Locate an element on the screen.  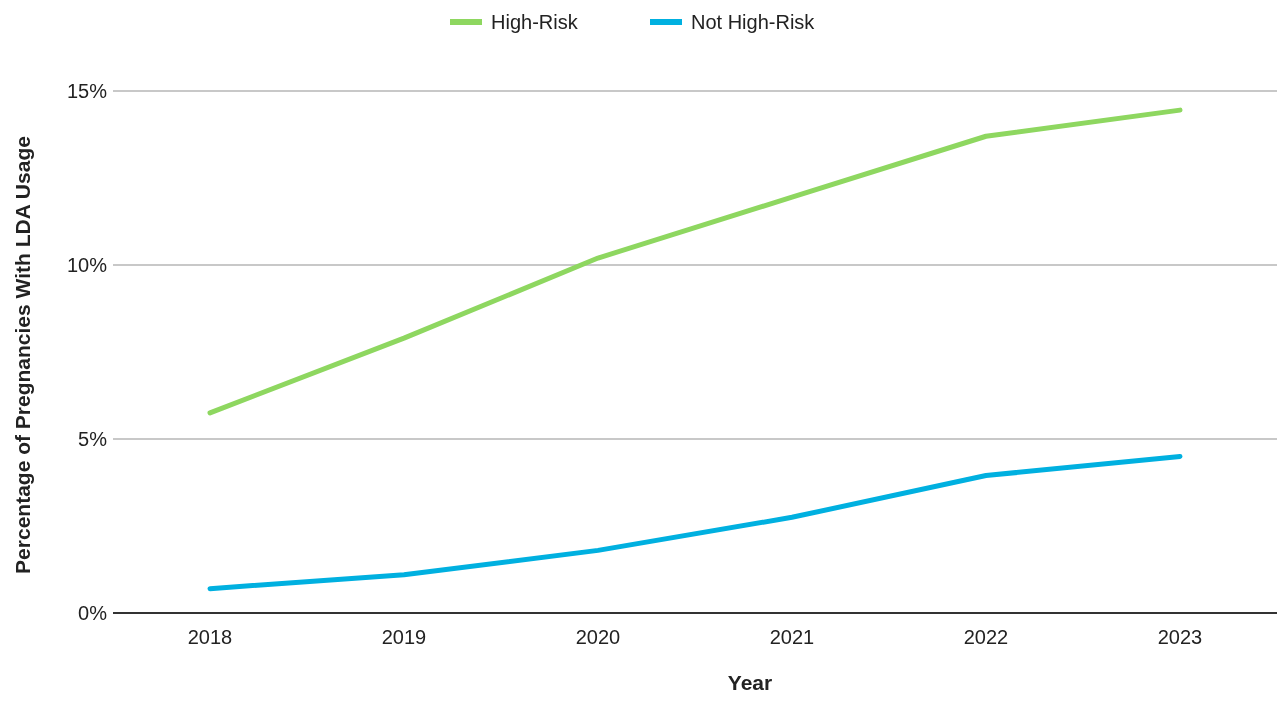
y-tick-label: 0% is located at coordinates (93, 613).